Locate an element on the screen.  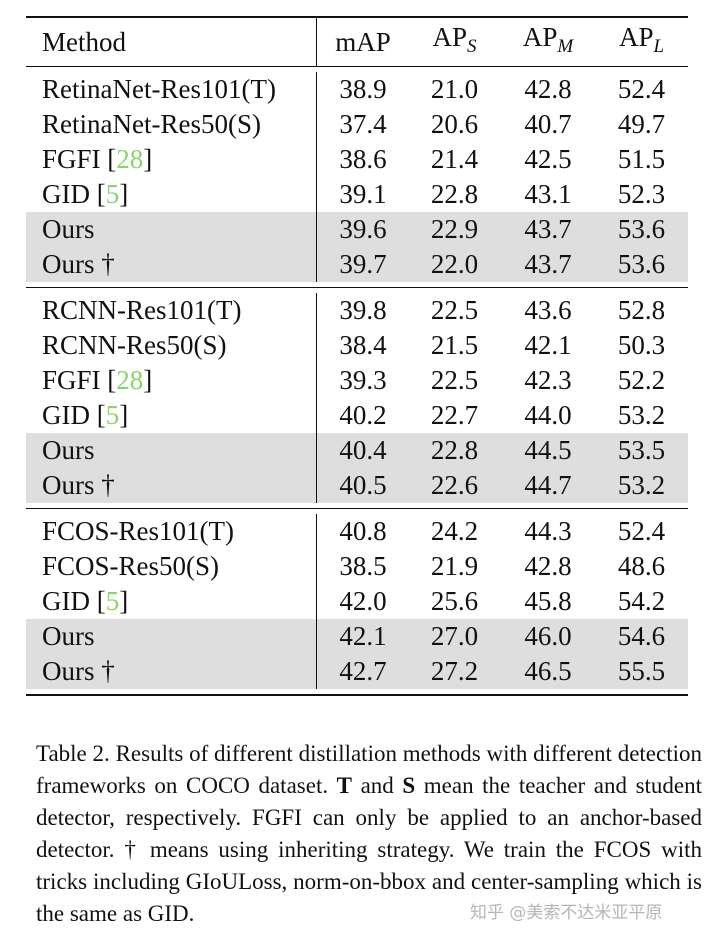
bottom-rule is located at coordinates (357, 695).